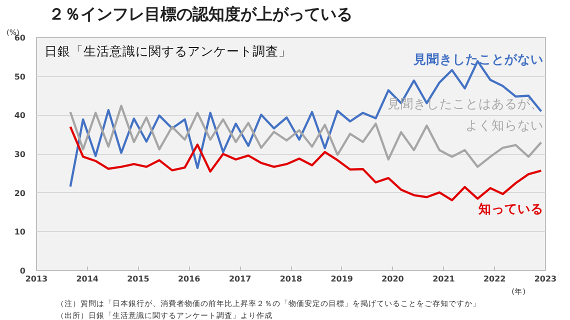 The image size is (570, 320). I want to click on x-tick-label: 2021, so click(444, 279).